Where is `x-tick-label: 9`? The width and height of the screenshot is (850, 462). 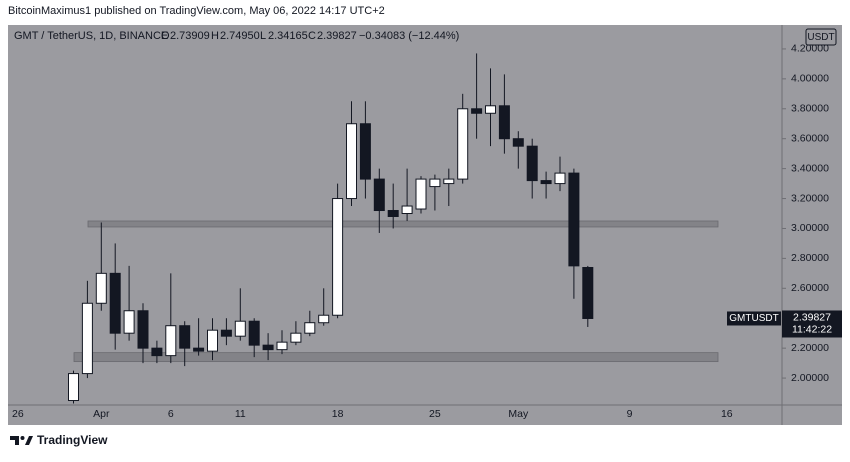
x-tick-label: 9 is located at coordinates (630, 414).